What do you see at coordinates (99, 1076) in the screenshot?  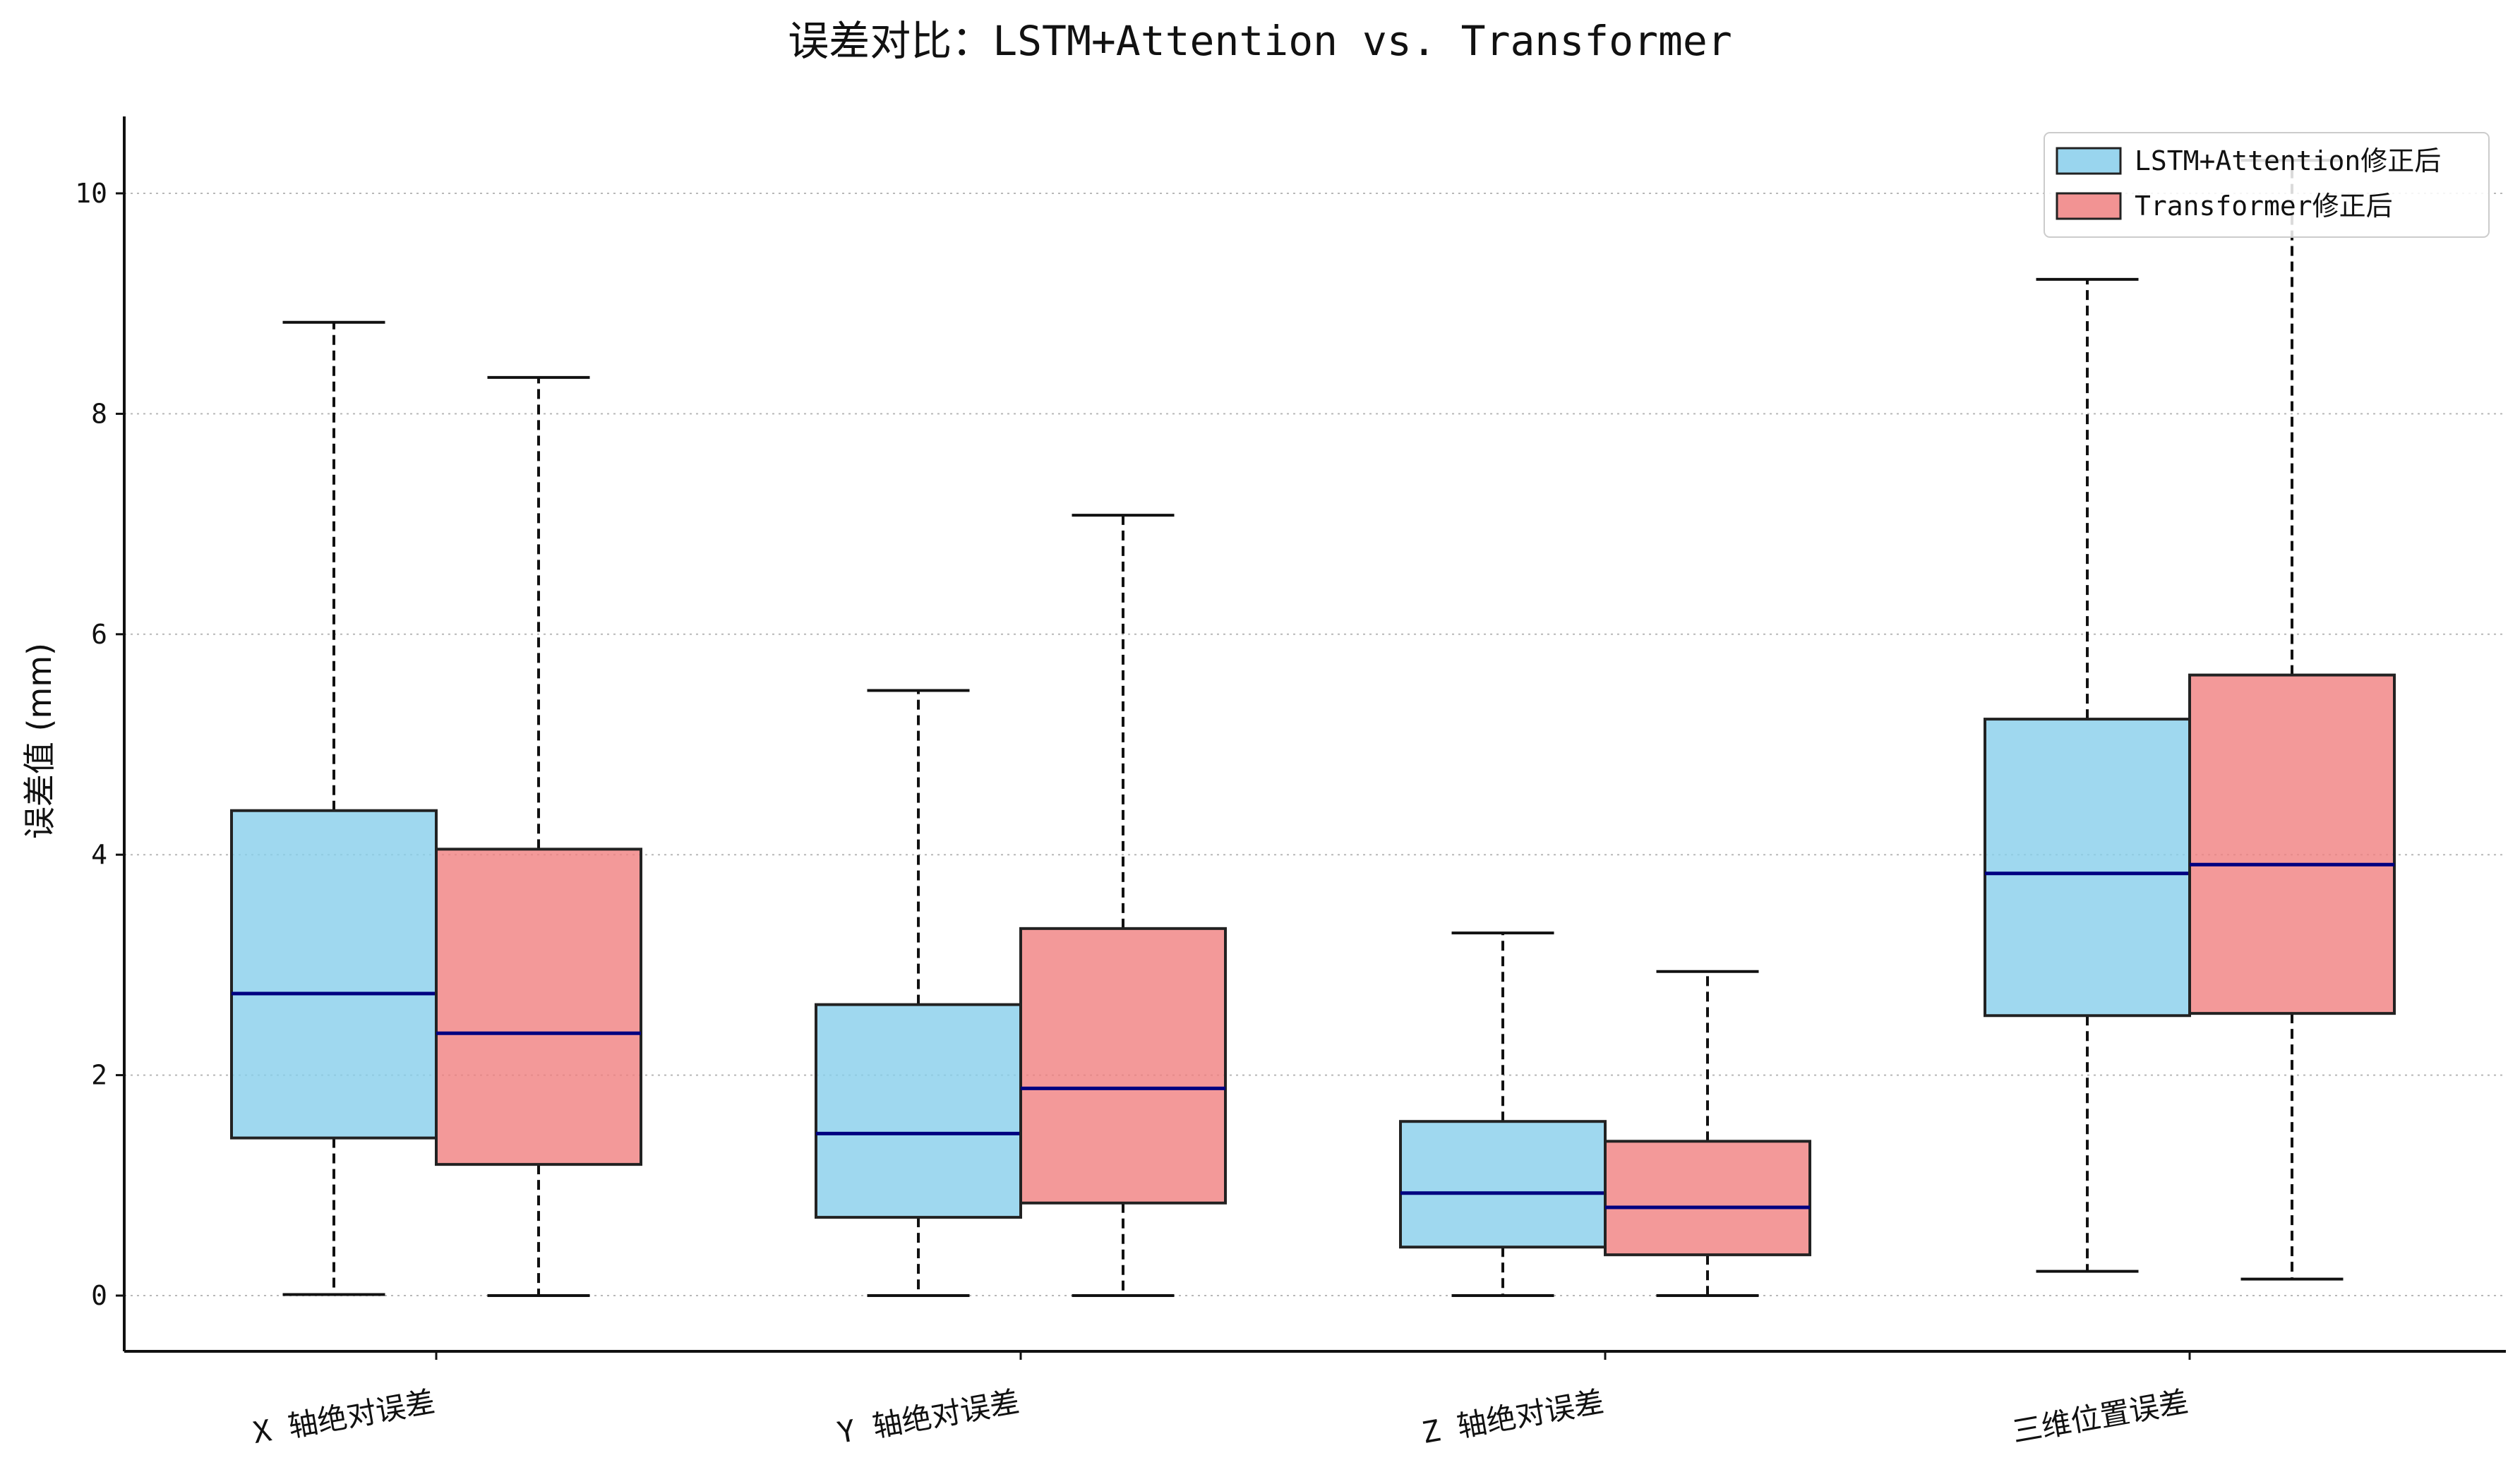 I see `y-tick-label: 2` at bounding box center [99, 1076].